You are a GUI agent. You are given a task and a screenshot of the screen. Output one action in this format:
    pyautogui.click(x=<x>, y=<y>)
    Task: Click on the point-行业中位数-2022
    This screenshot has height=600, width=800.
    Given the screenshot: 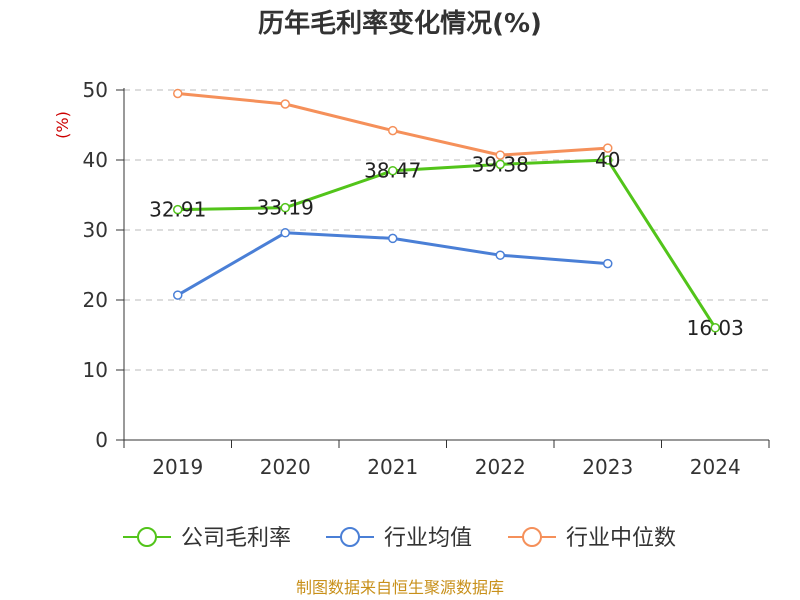 What is the action you would take?
    pyautogui.click(x=500, y=155)
    